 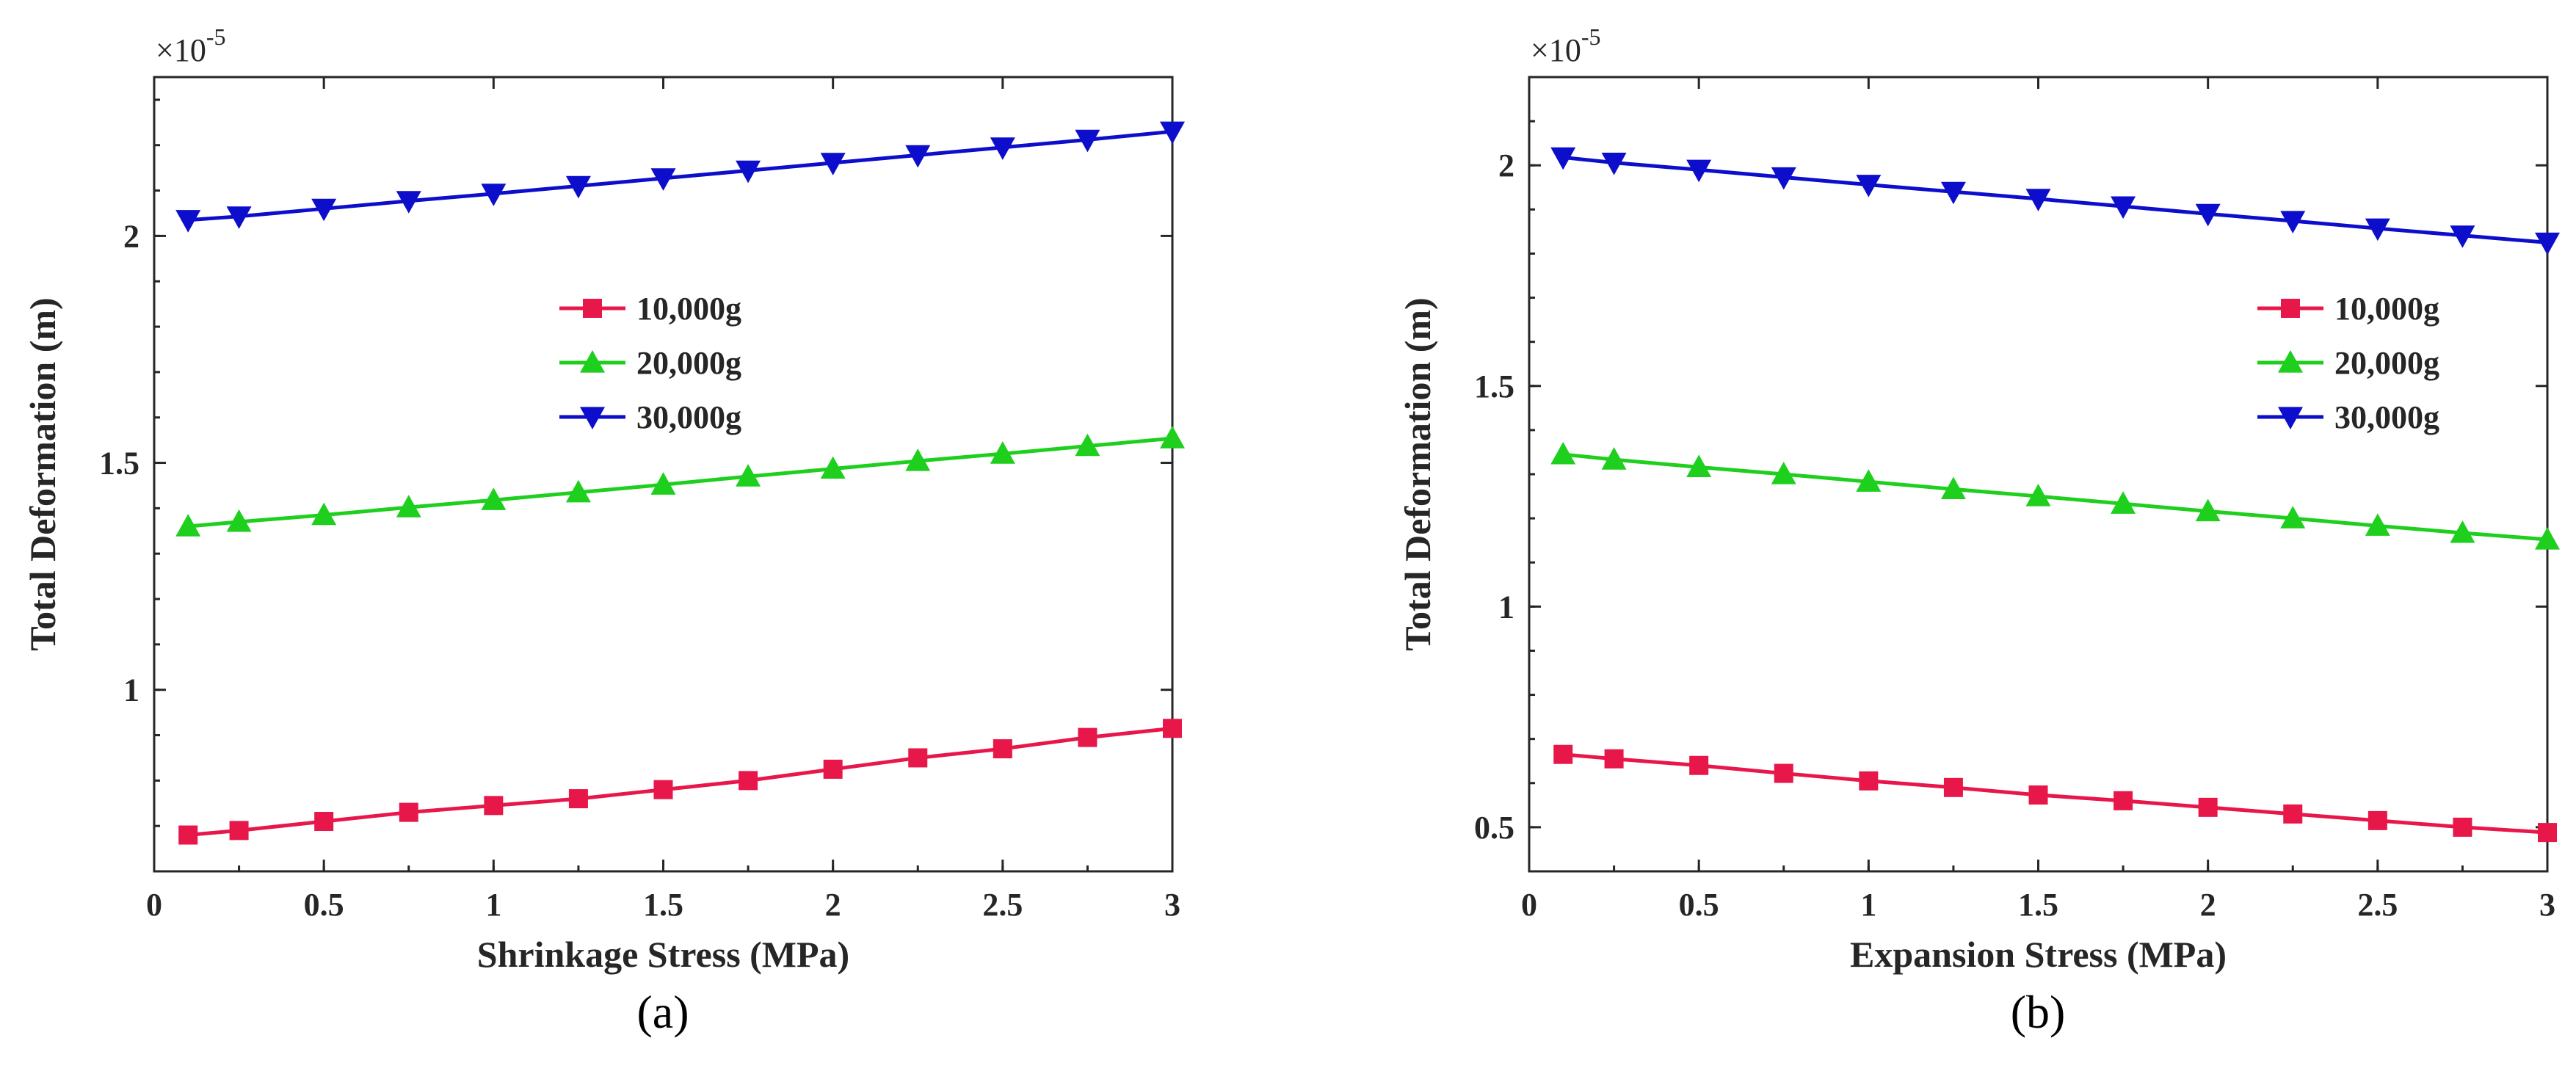 I want to click on y-axis-title: Total Deformation (m), so click(x=1418, y=473).